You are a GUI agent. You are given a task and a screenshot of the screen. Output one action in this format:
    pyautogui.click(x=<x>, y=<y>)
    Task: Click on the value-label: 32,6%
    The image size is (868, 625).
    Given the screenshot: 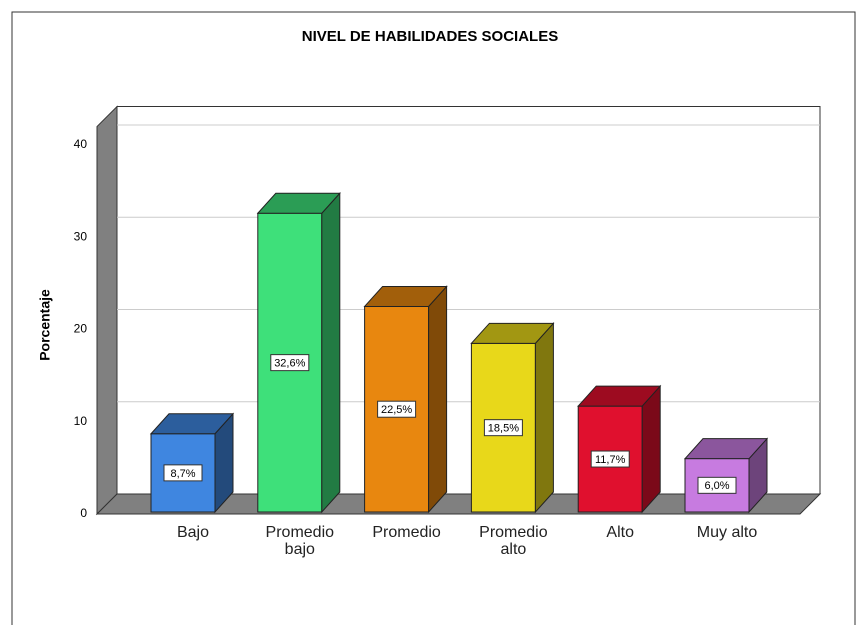 What is the action you would take?
    pyautogui.click(x=289, y=364)
    